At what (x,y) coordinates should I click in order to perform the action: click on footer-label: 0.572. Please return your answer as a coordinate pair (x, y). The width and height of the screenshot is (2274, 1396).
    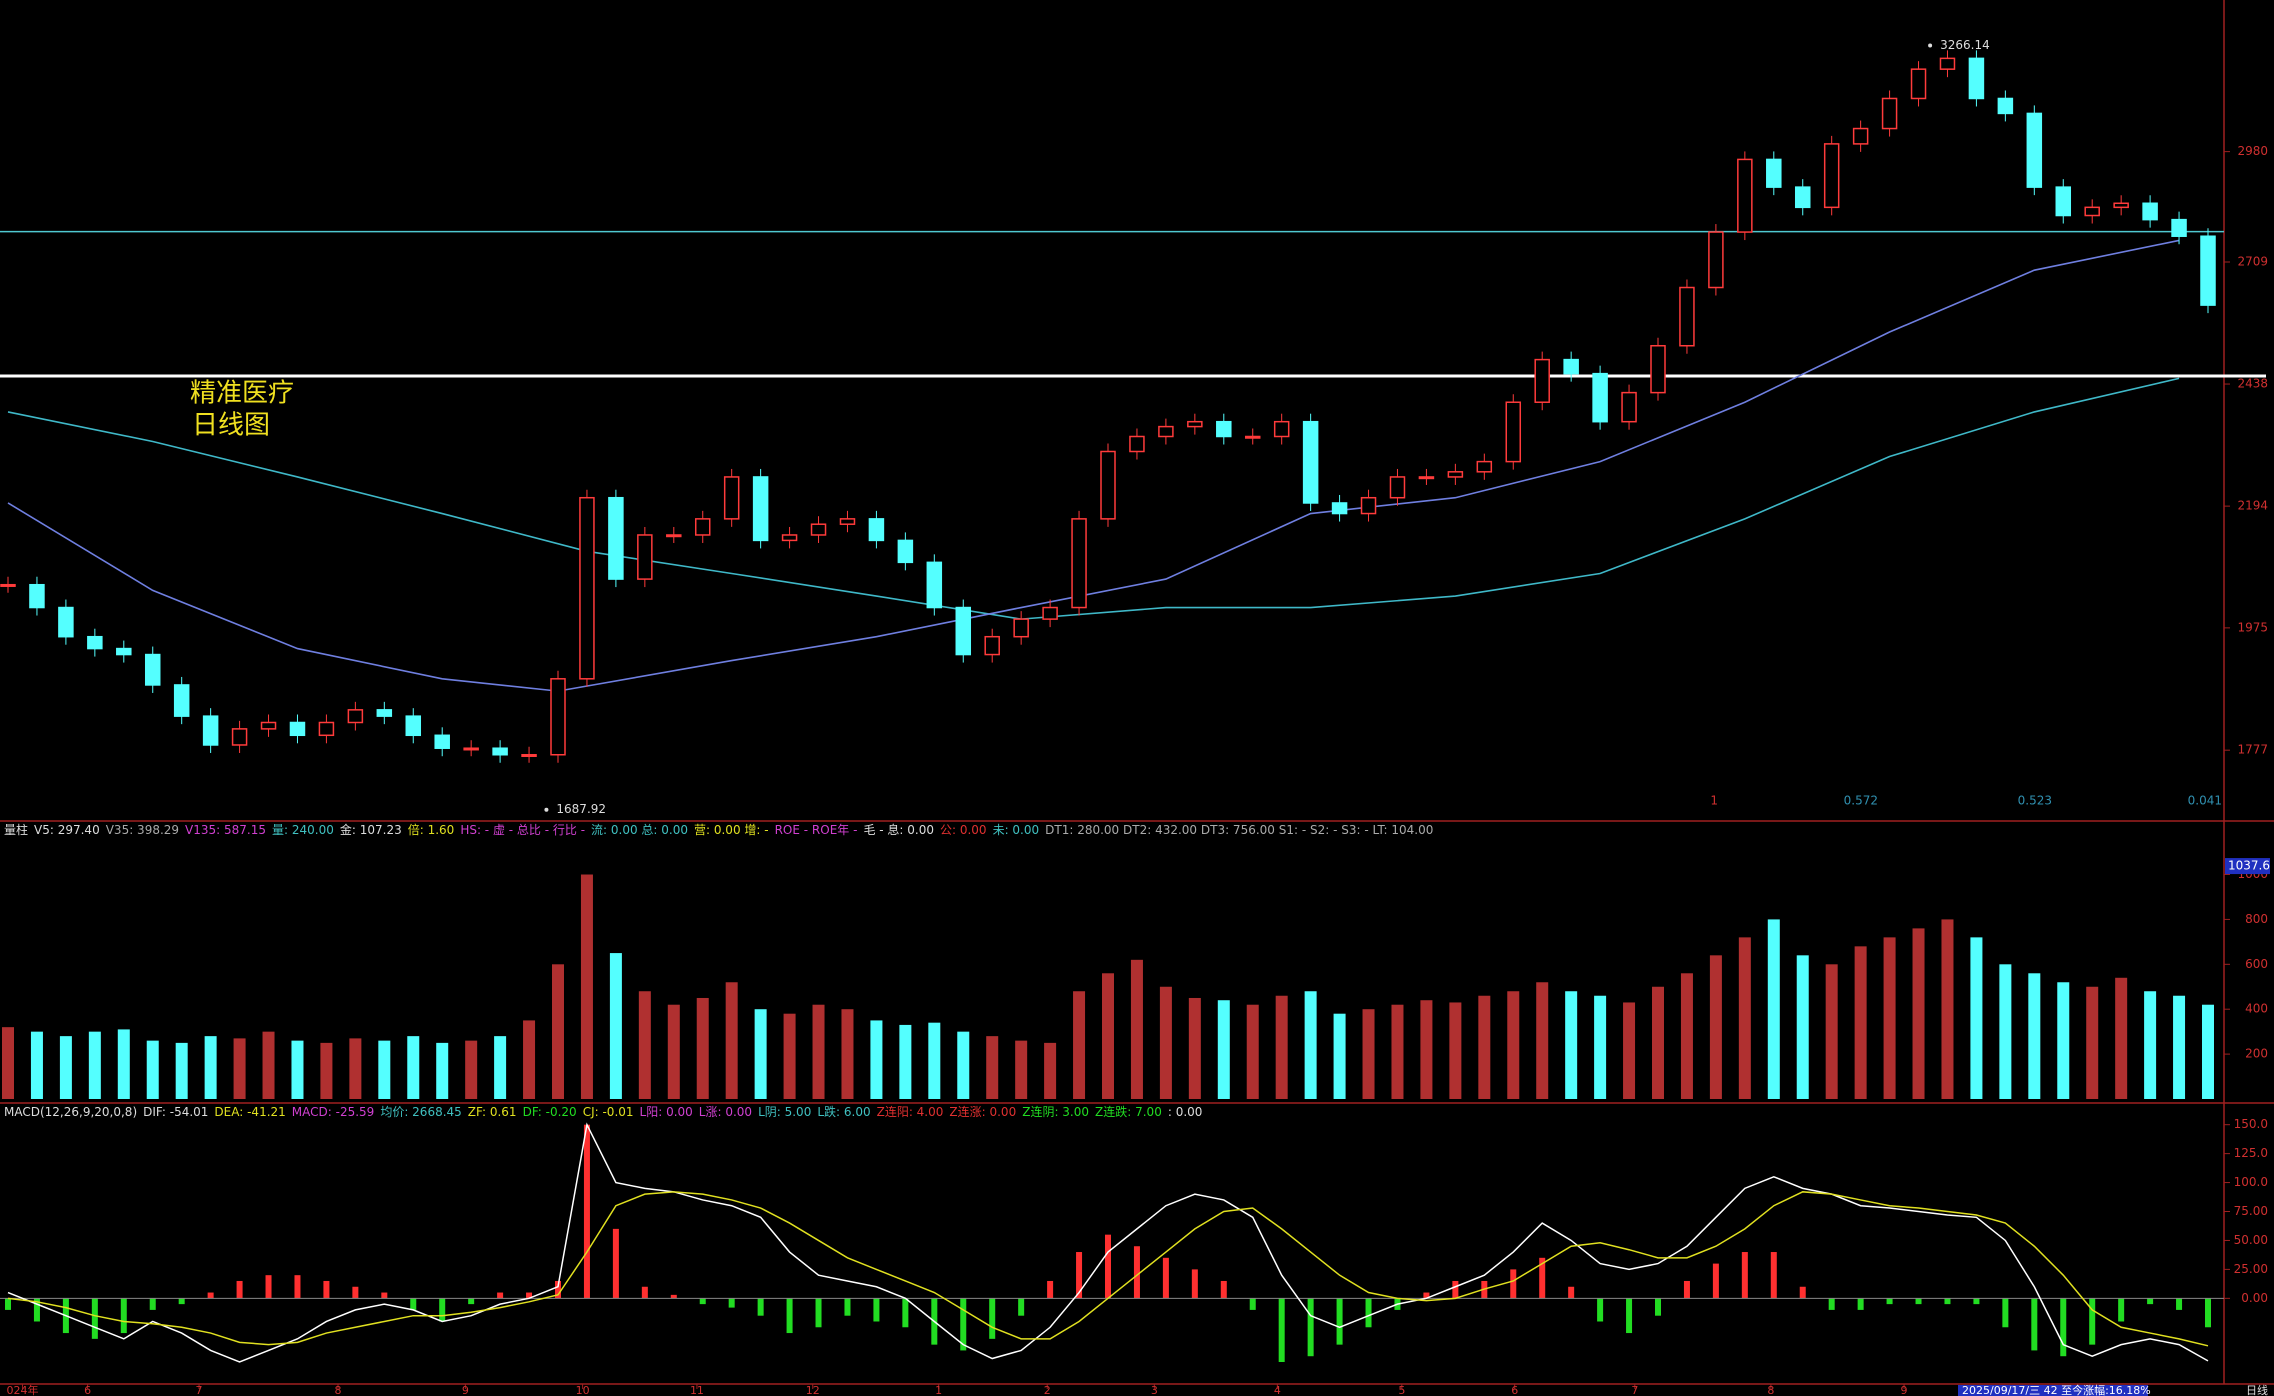
    Looking at the image, I should click on (1861, 801).